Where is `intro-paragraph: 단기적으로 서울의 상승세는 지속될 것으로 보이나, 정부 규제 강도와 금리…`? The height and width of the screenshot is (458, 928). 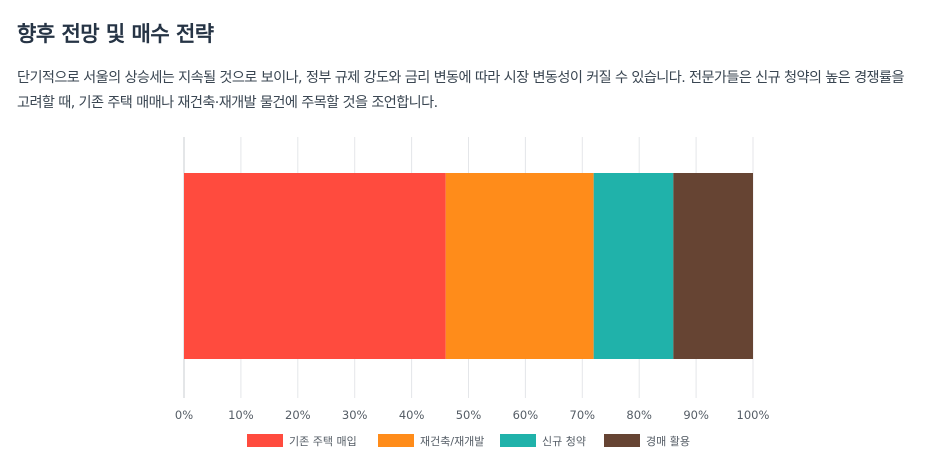 intro-paragraph: 단기적으로 서울의 상승세는 지속될 것으로 보이나, 정부 규제 강도와 금리… is located at coordinates (460, 90).